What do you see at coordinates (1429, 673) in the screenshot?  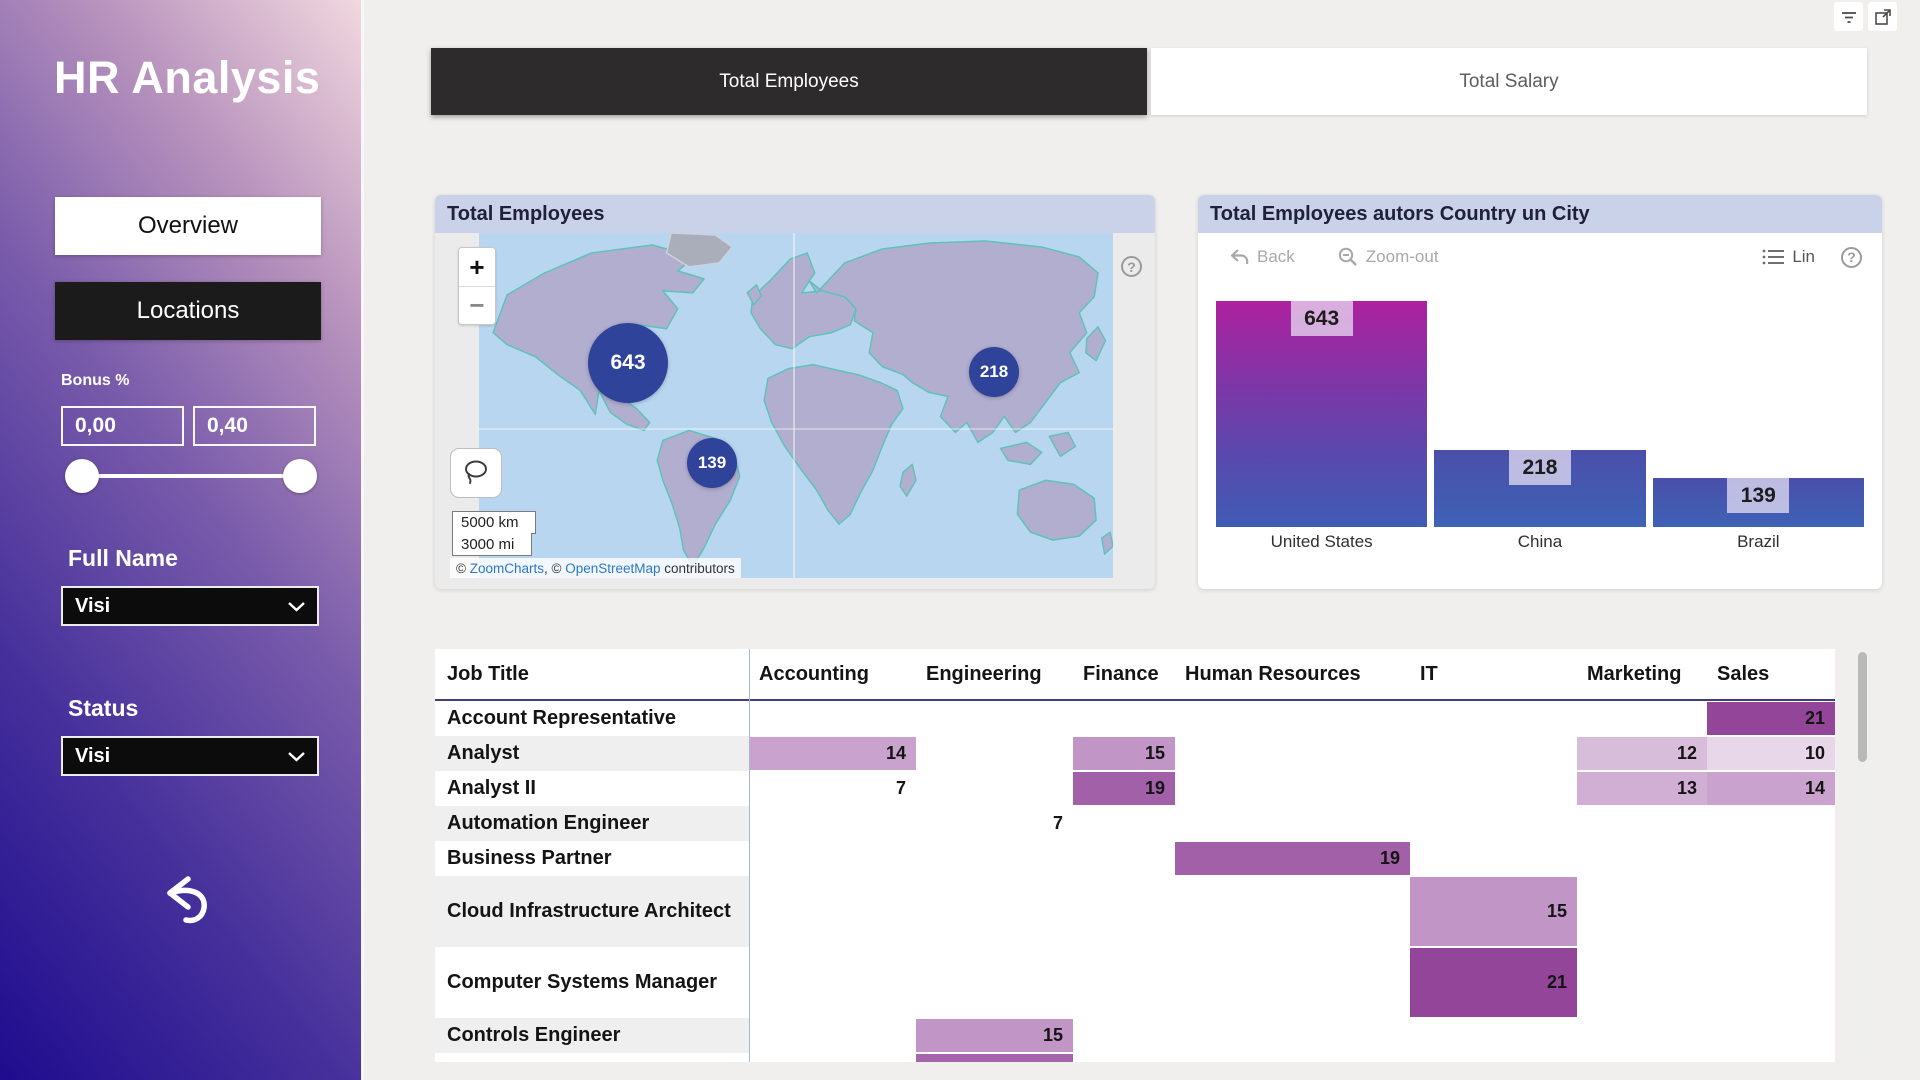 I see `matrix-column-header: IT` at bounding box center [1429, 673].